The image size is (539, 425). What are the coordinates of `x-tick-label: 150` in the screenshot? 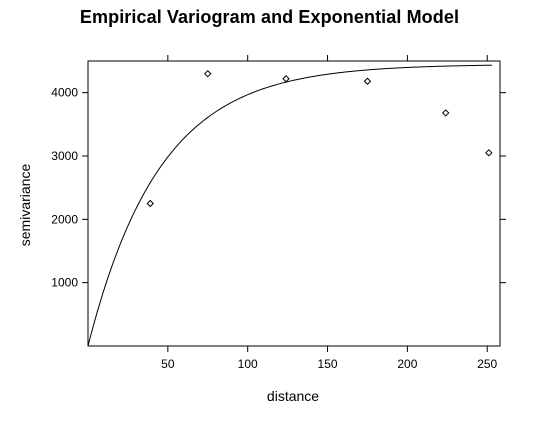 It's located at (328, 364).